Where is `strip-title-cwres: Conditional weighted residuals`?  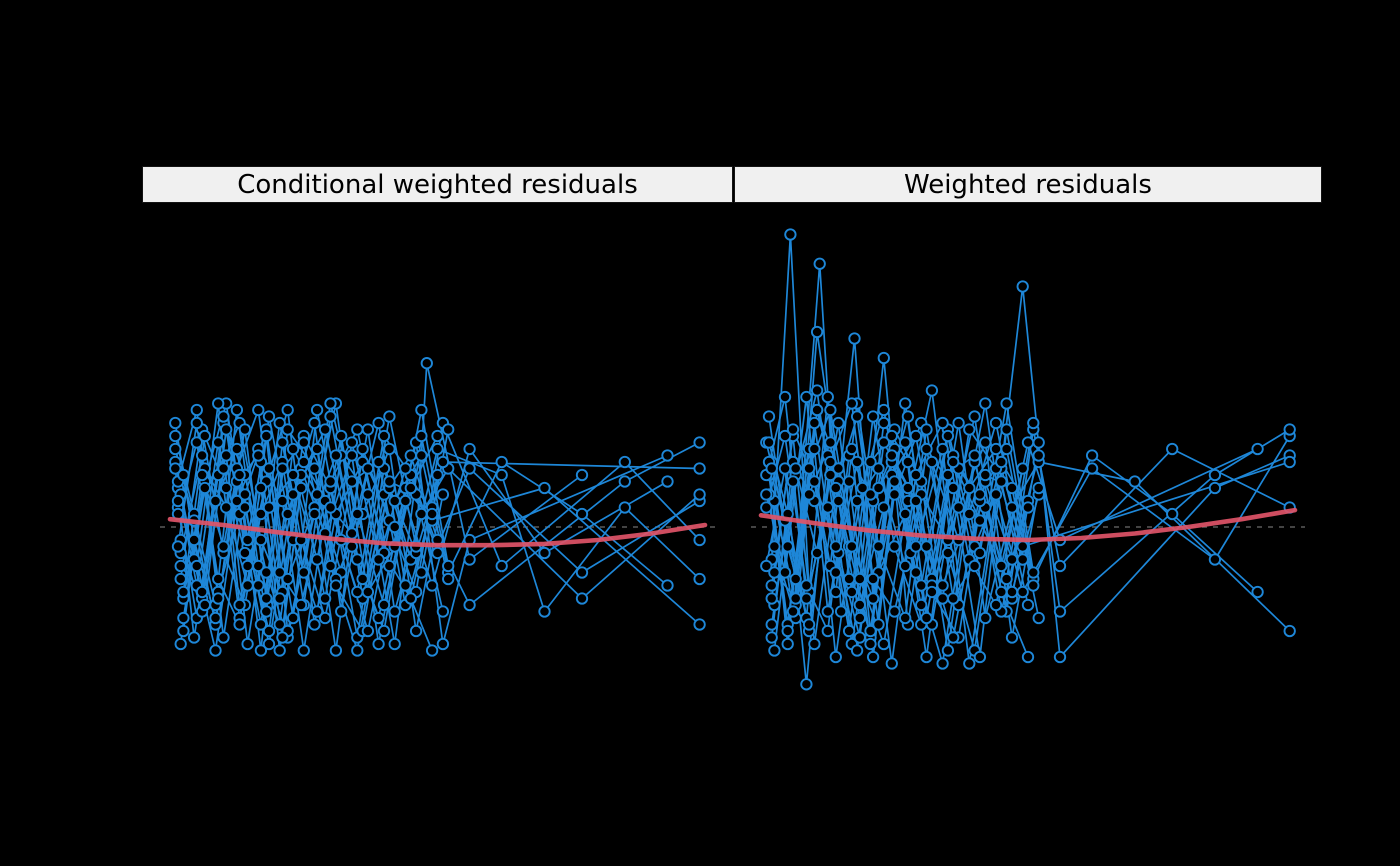
strip-title-cwres: Conditional weighted residuals is located at coordinates (437, 184).